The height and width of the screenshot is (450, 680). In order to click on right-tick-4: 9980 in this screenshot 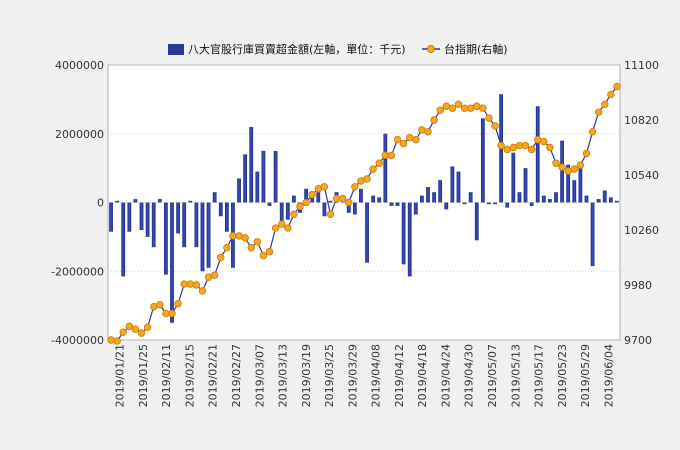, I will do `click(638, 285)`.